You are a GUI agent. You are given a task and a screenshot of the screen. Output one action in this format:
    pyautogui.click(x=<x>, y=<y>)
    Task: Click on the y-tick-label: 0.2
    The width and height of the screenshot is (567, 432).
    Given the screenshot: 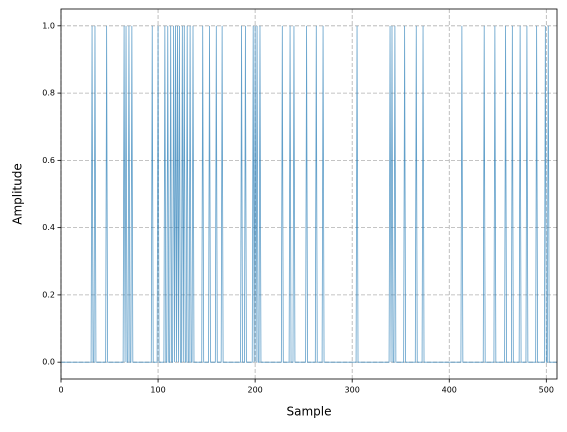 What is the action you would take?
    pyautogui.click(x=48, y=294)
    